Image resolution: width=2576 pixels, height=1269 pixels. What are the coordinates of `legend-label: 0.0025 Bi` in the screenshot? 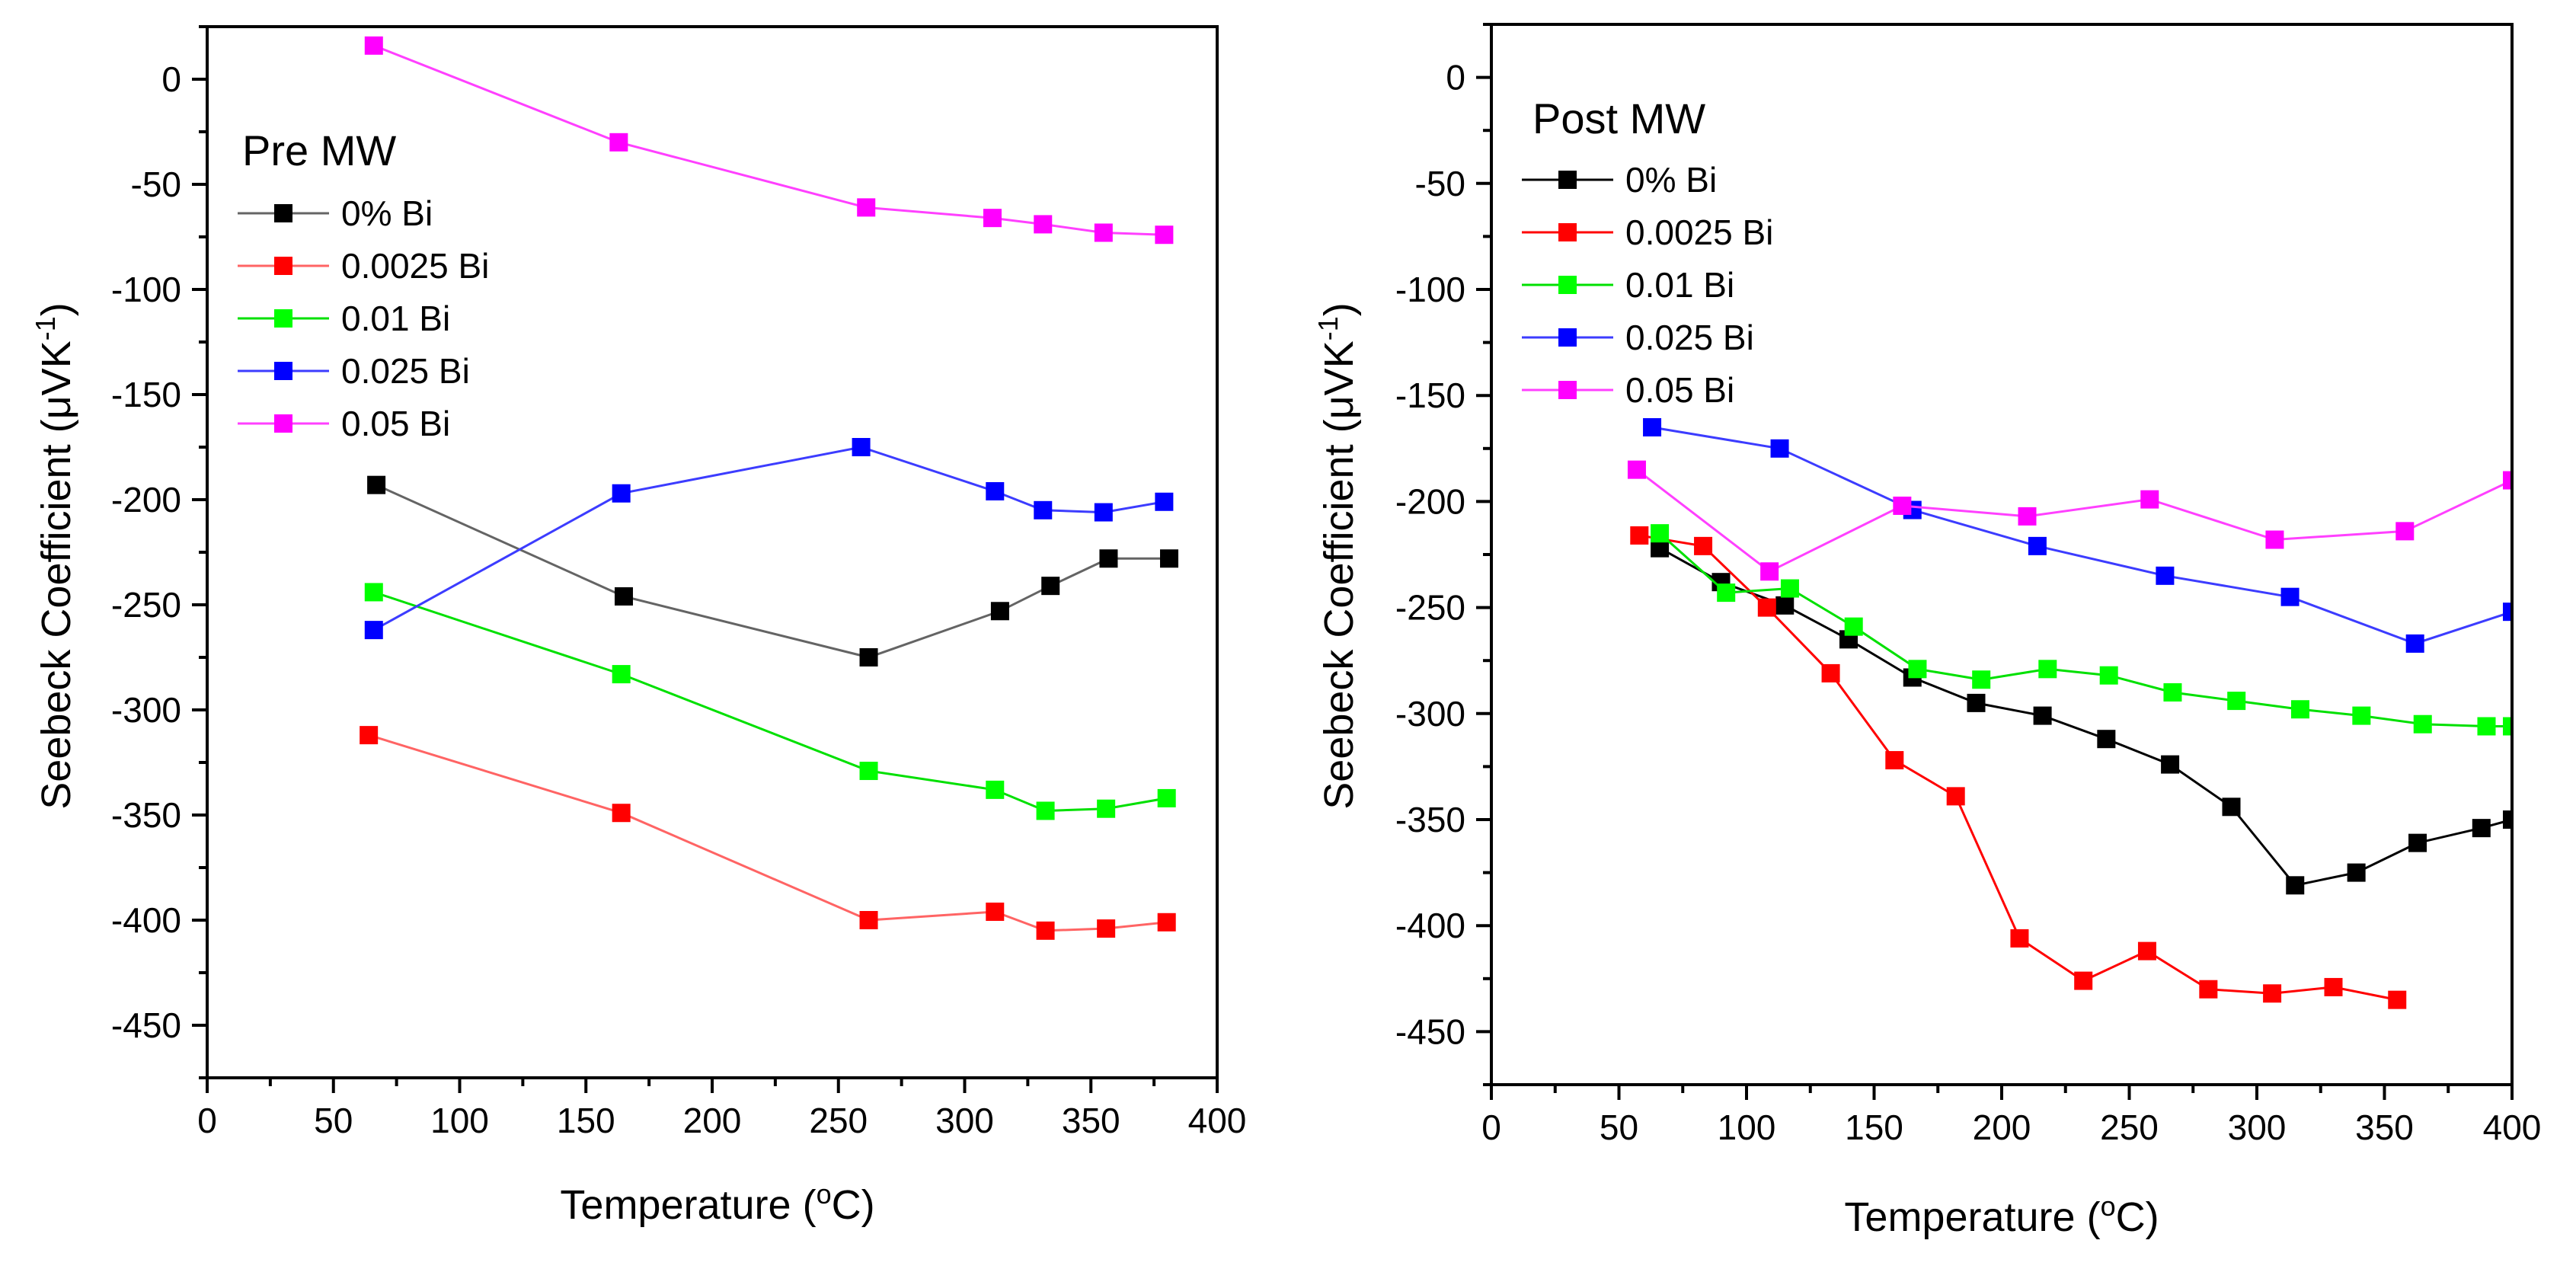 It's located at (415, 266).